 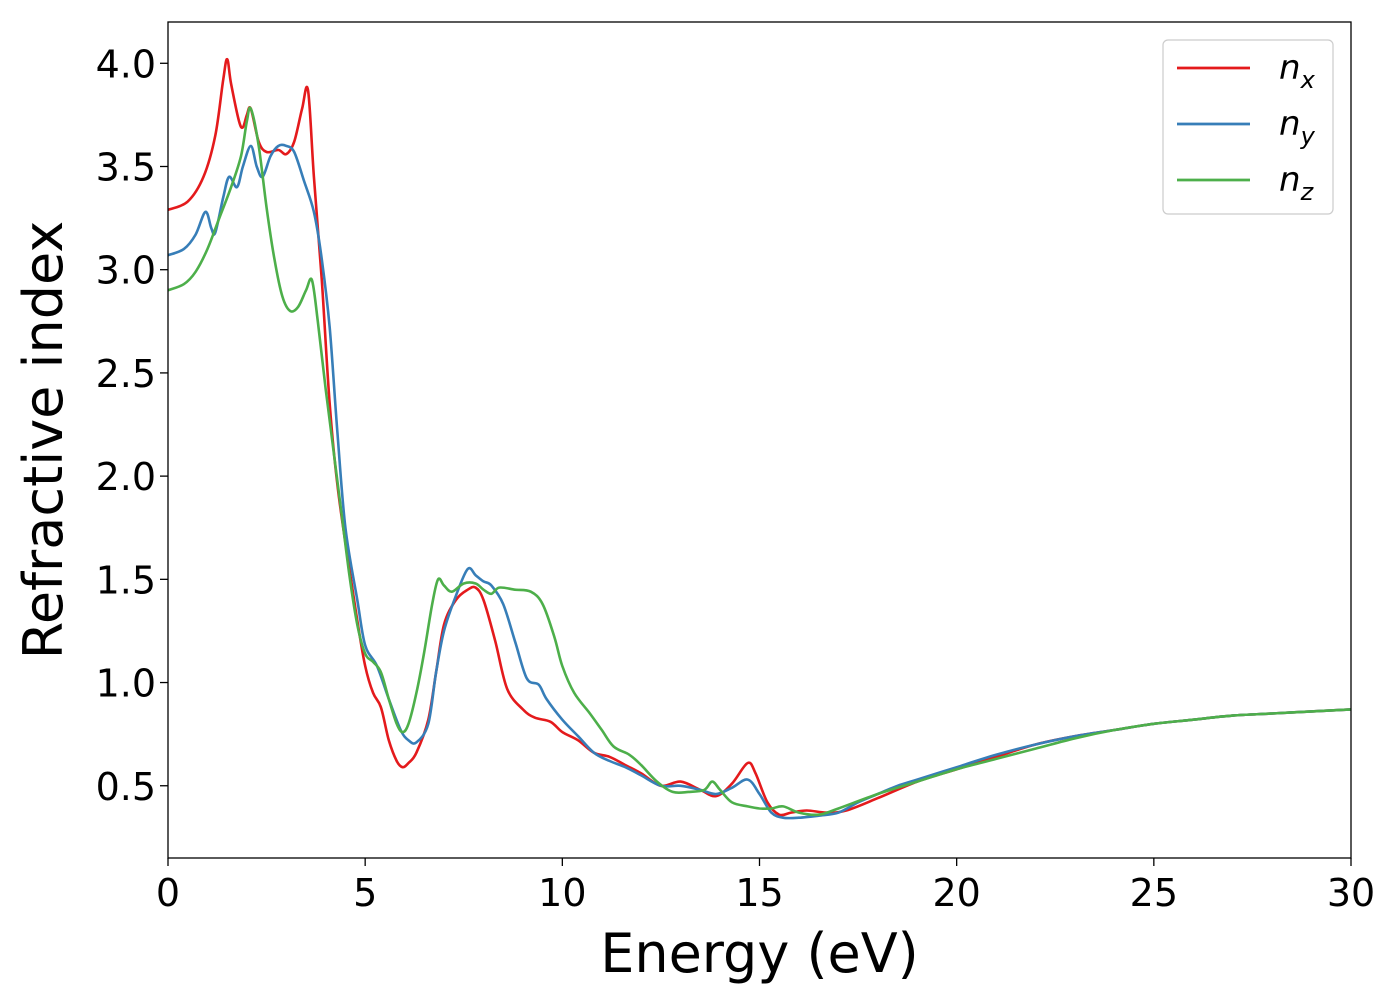 I want to click on legend-label-x: nx, so click(x=1297, y=71).